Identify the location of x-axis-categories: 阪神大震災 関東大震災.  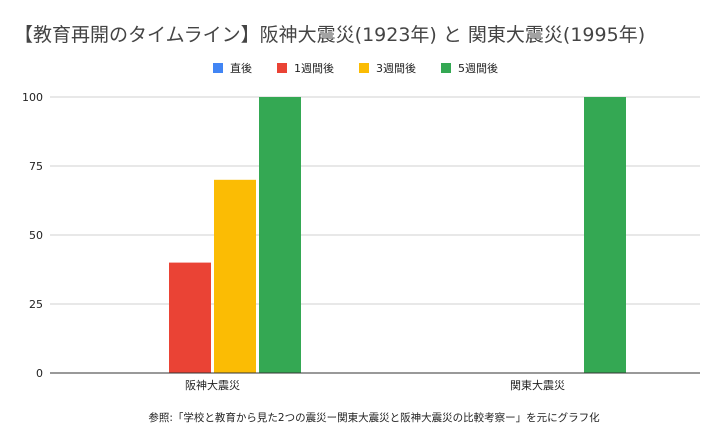
(375, 385).